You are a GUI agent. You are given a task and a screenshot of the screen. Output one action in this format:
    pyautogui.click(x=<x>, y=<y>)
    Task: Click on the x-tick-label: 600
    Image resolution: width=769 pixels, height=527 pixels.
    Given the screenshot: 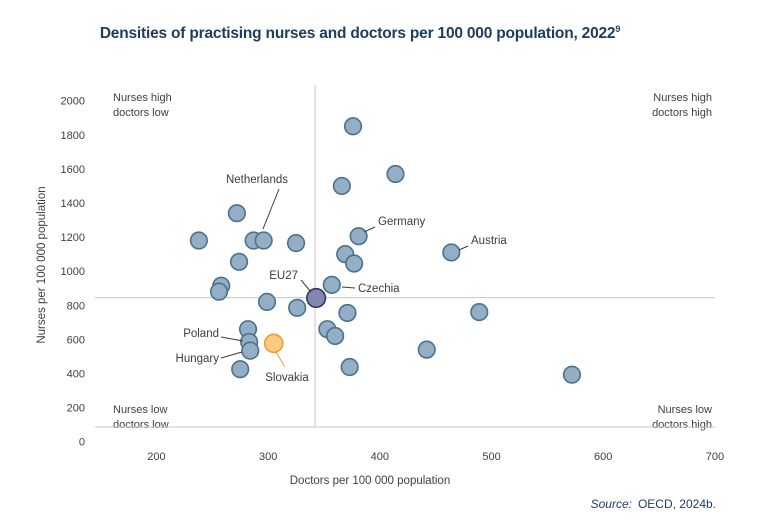 What is the action you would take?
    pyautogui.click(x=603, y=457)
    